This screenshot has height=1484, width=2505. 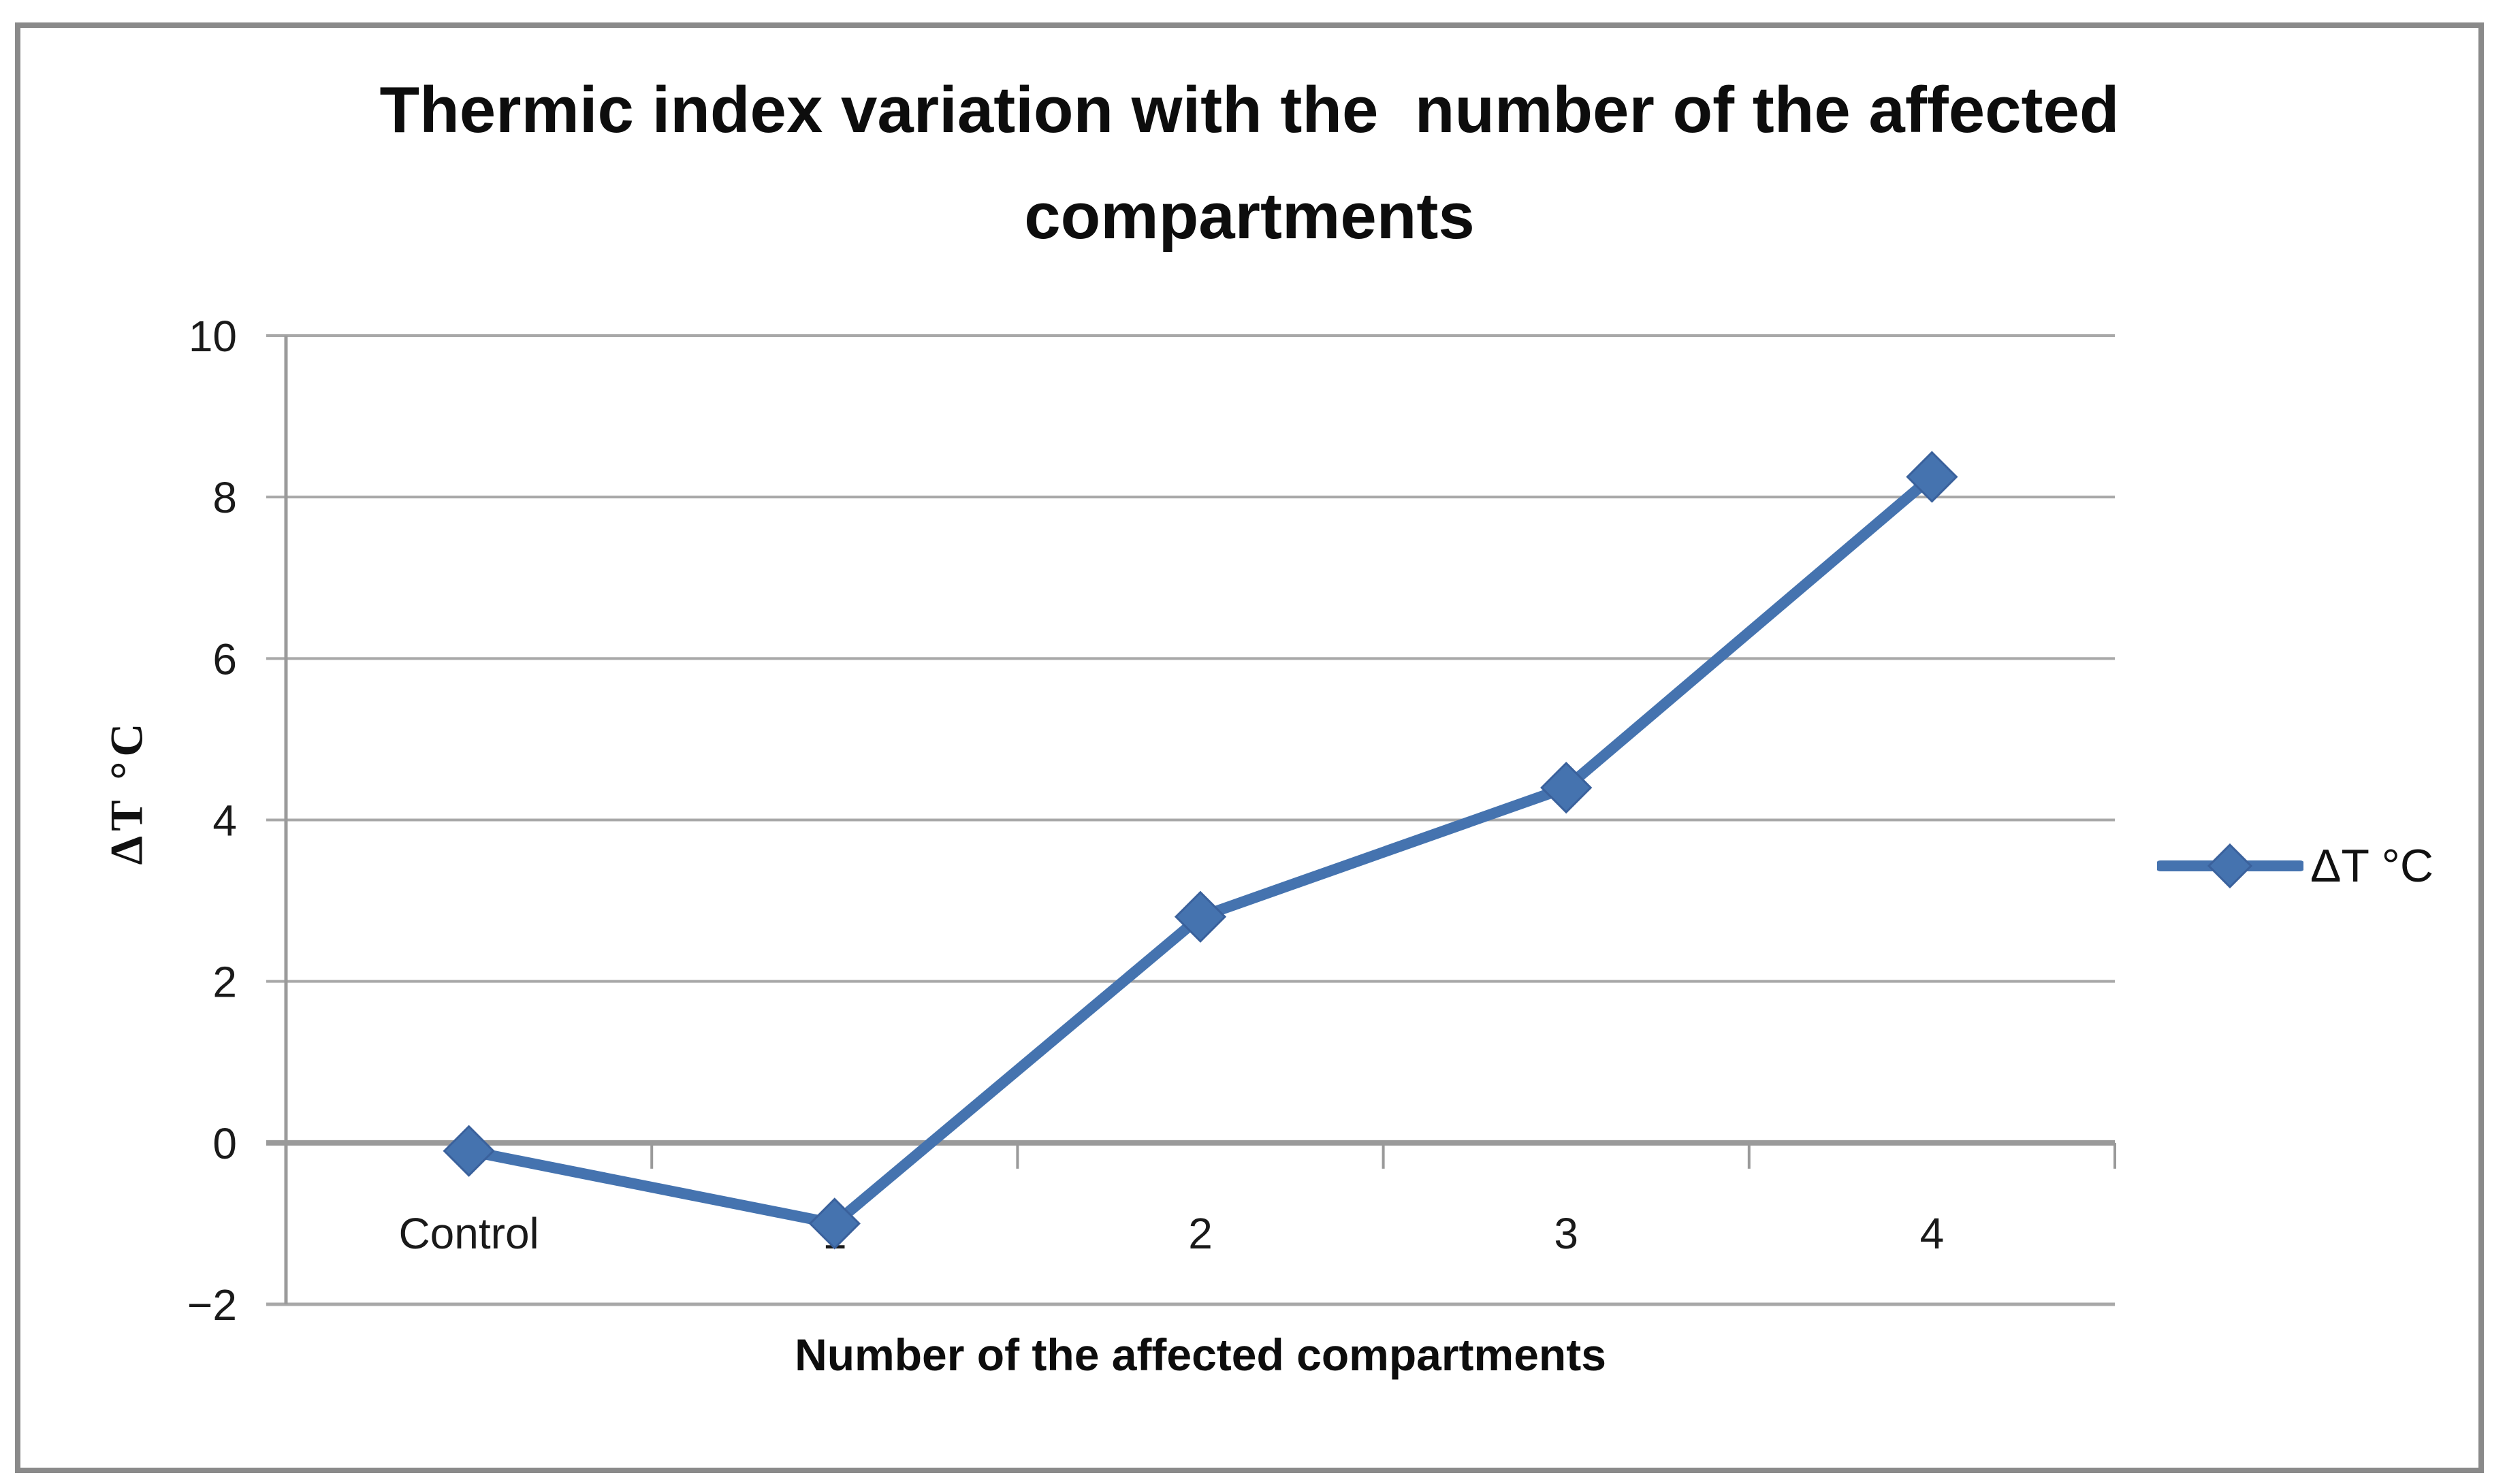 What do you see at coordinates (1566, 1233) in the screenshot?
I see `x-category-label: 3` at bounding box center [1566, 1233].